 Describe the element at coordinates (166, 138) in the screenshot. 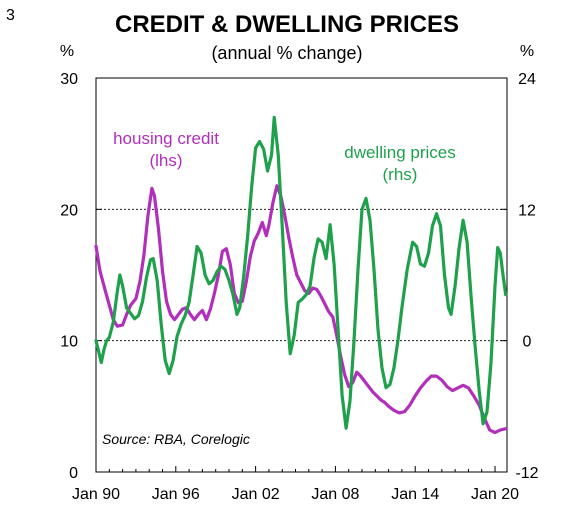

I see `series-label-housing-credit: housing credit` at that location.